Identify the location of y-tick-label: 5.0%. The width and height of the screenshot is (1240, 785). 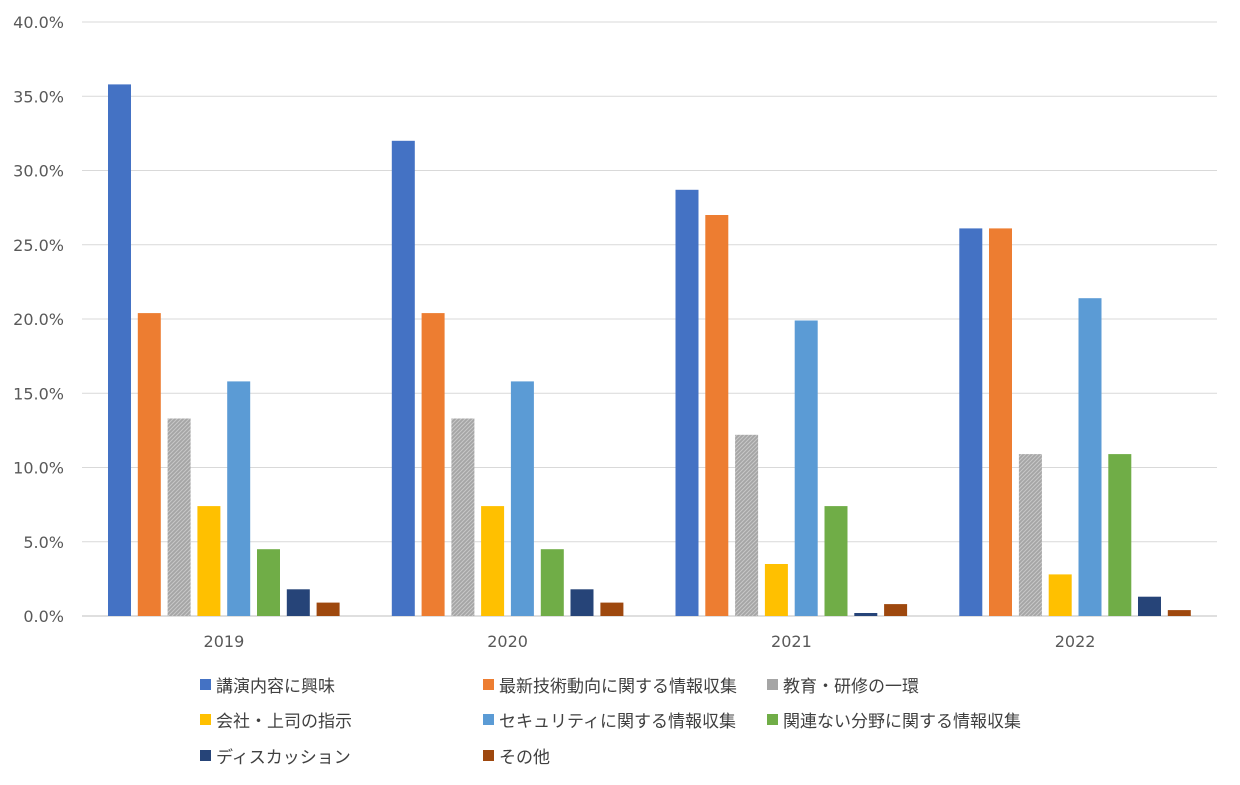
(43, 542).